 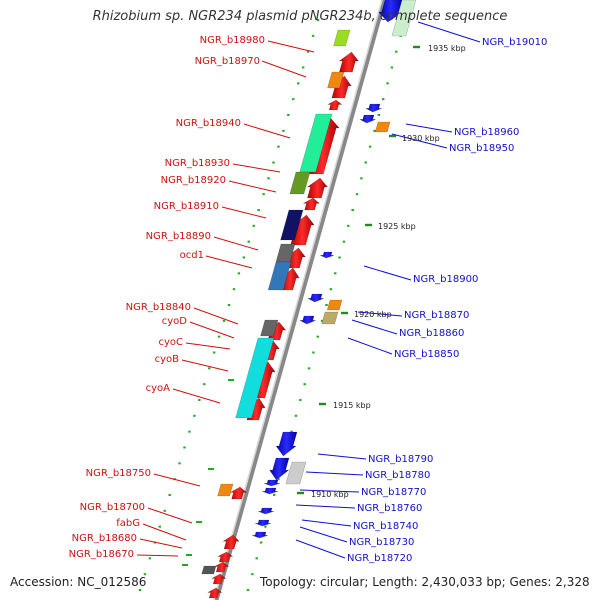 I want to click on accession-text: Accession: NC_012586, so click(x=78, y=582).